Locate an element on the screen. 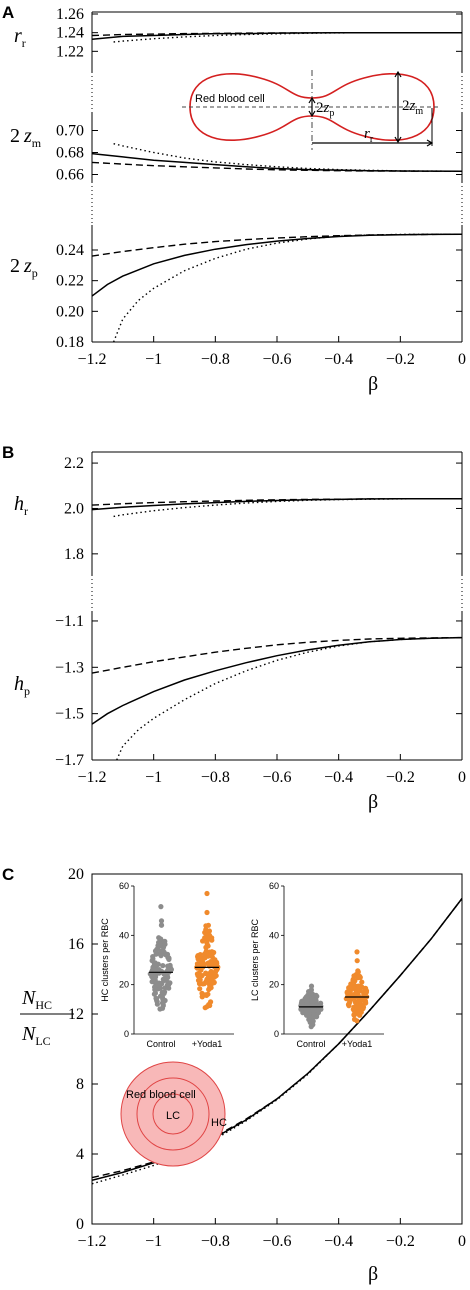 The width and height of the screenshot is (470, 1290). rbc-lc-ring is located at coordinates (173, 1114).